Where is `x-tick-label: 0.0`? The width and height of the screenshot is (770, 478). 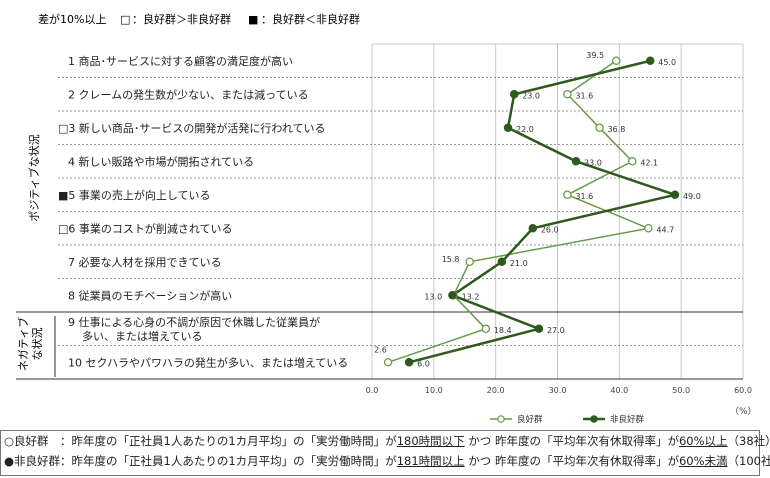 x-tick-label: 0.0 is located at coordinates (372, 390).